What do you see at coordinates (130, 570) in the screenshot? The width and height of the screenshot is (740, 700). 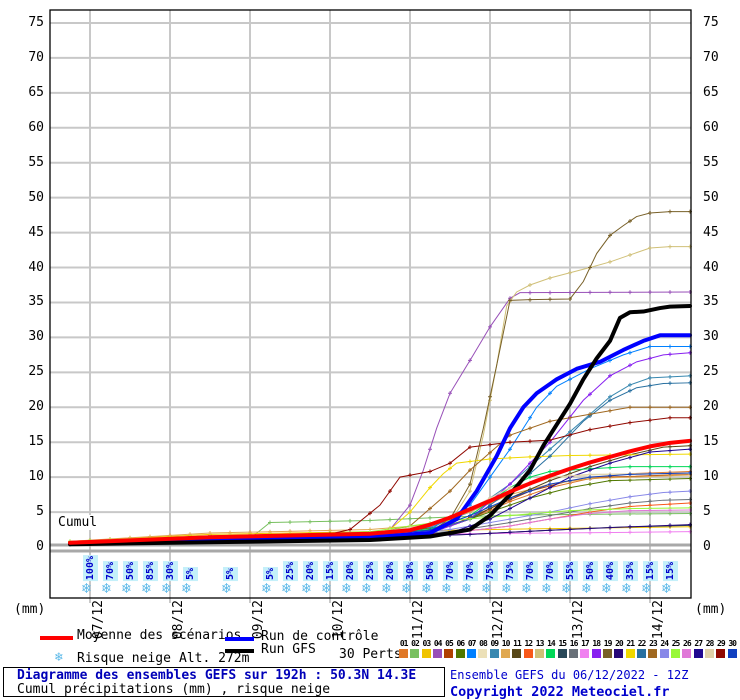 I see `snow-pct-label: 50%` at bounding box center [130, 570].